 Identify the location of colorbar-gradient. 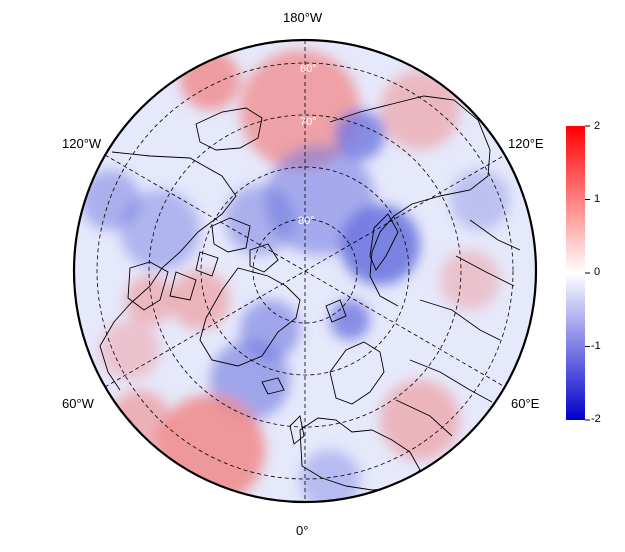
(575, 273).